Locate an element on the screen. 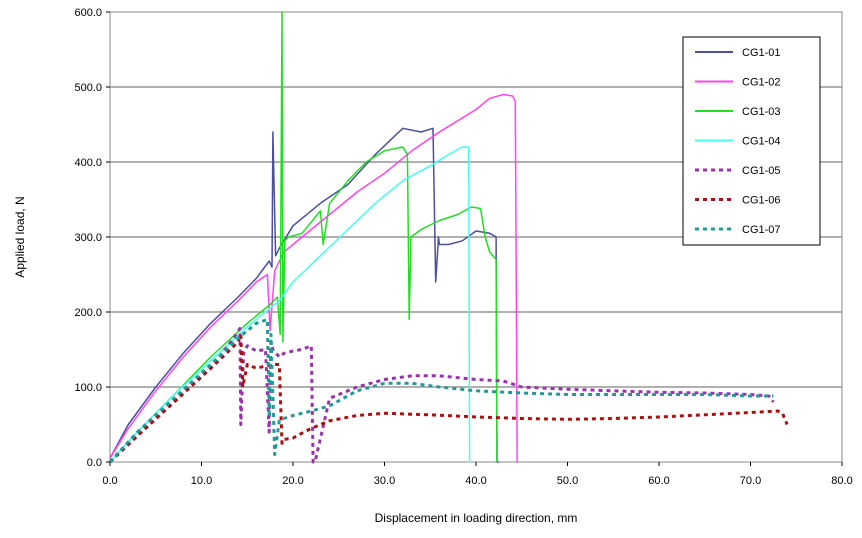 The width and height of the screenshot is (862, 538). legend-label: CG1-07 is located at coordinates (761, 230).